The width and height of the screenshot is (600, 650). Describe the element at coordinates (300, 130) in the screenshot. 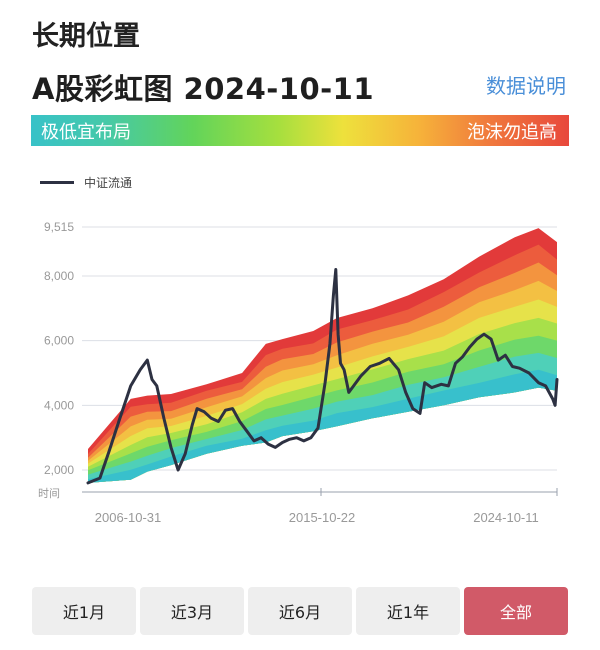

I see `rainbow-scale-bar: 极低宜布局 泡沫勿追高` at that location.